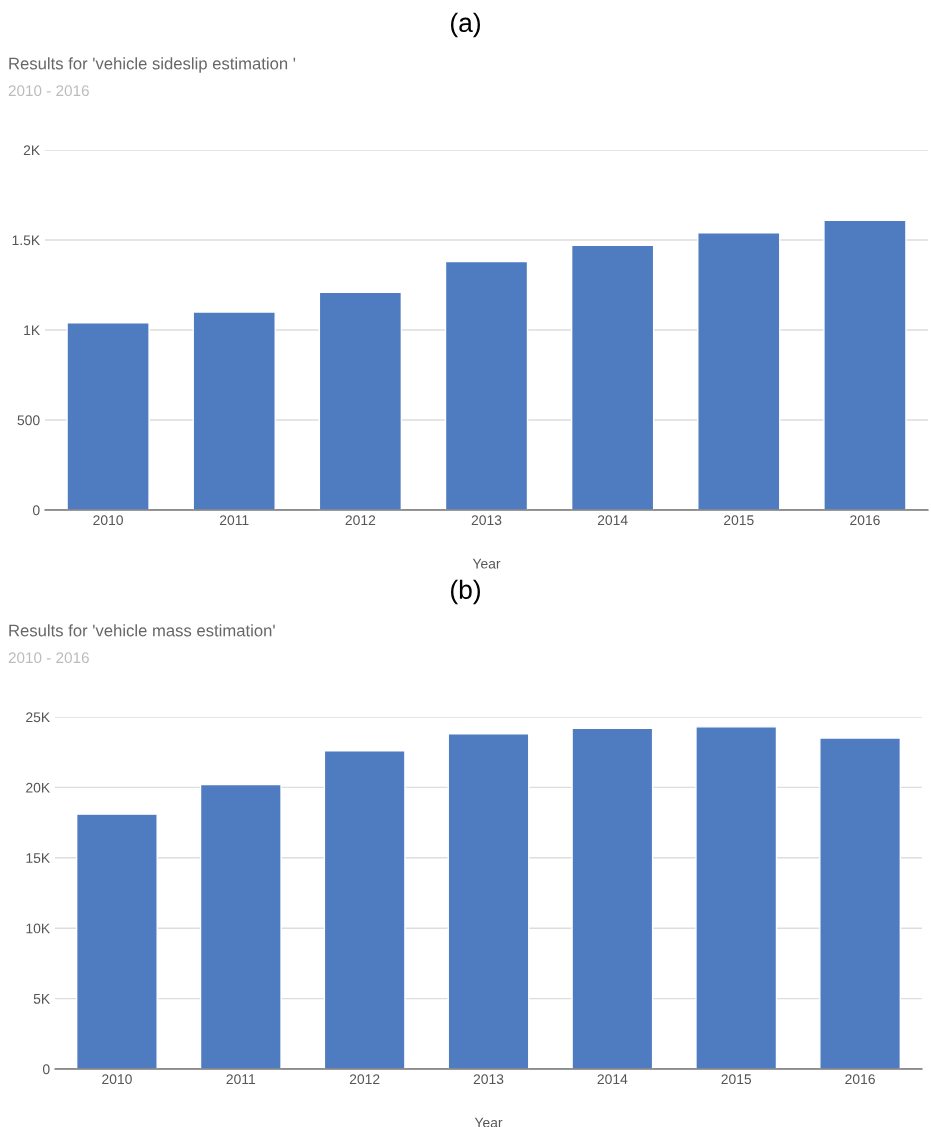 This screenshot has height=1127, width=931. What do you see at coordinates (41, 999) in the screenshot?
I see `y-tick-label: 5K` at bounding box center [41, 999].